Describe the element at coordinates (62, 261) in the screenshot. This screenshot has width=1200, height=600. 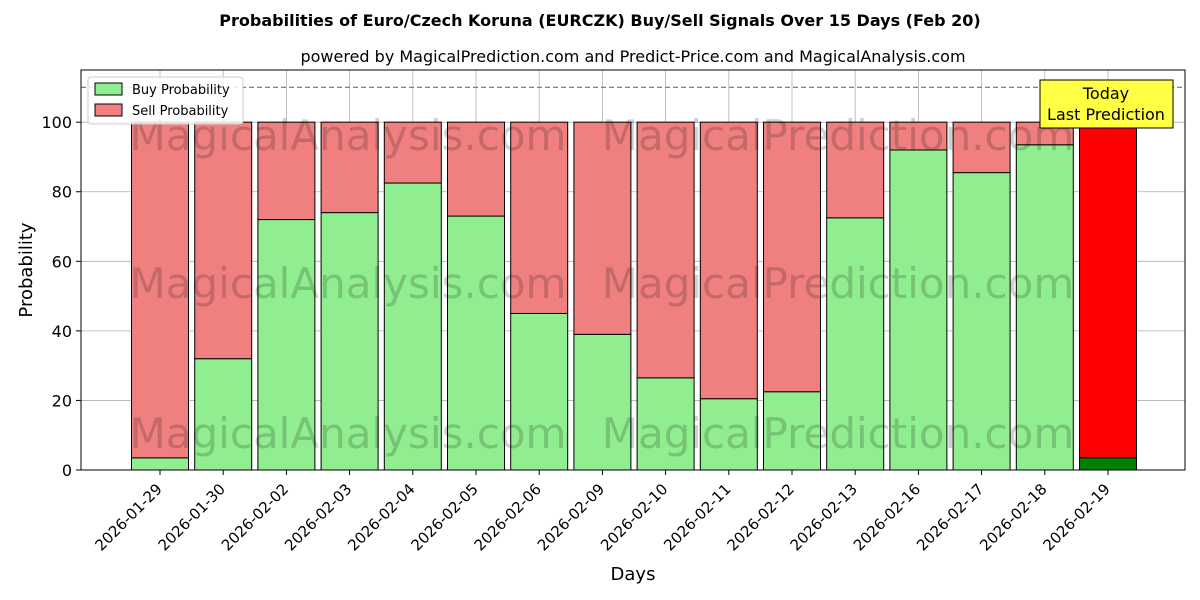
I see `y-tick-label: 60` at that location.